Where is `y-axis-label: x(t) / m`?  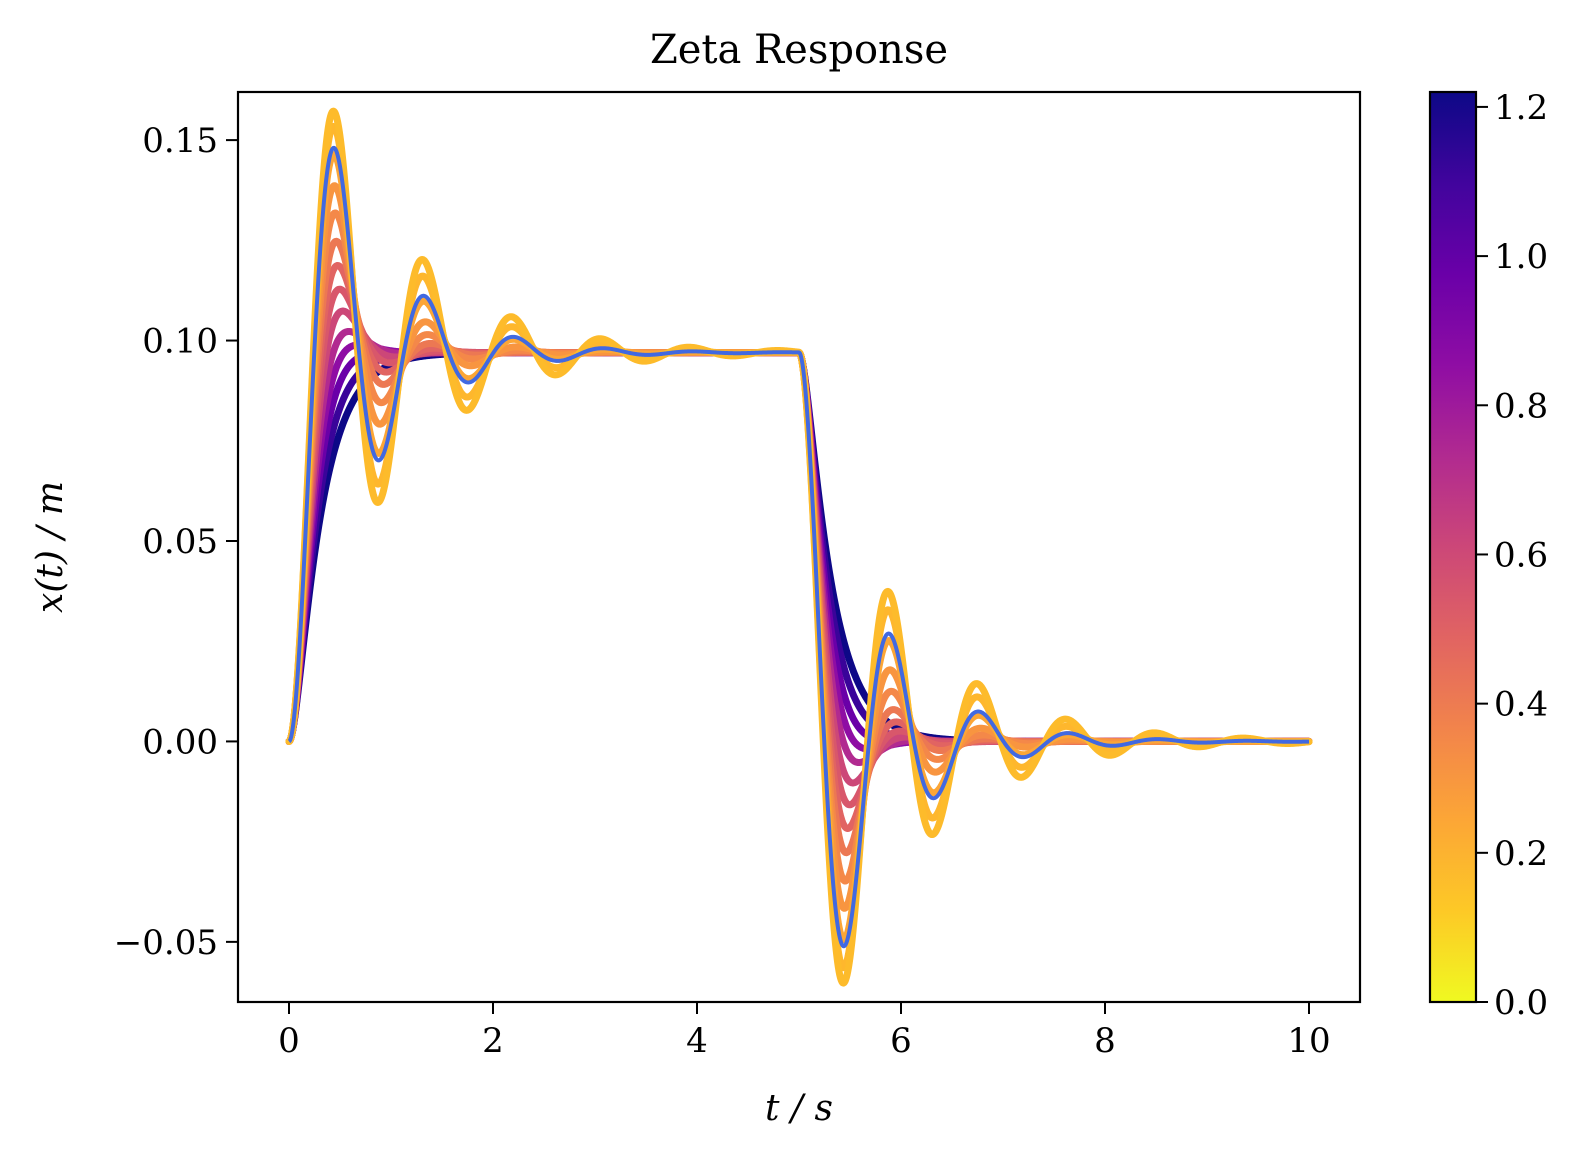 y-axis-label: x(t) / m is located at coordinates (50, 547).